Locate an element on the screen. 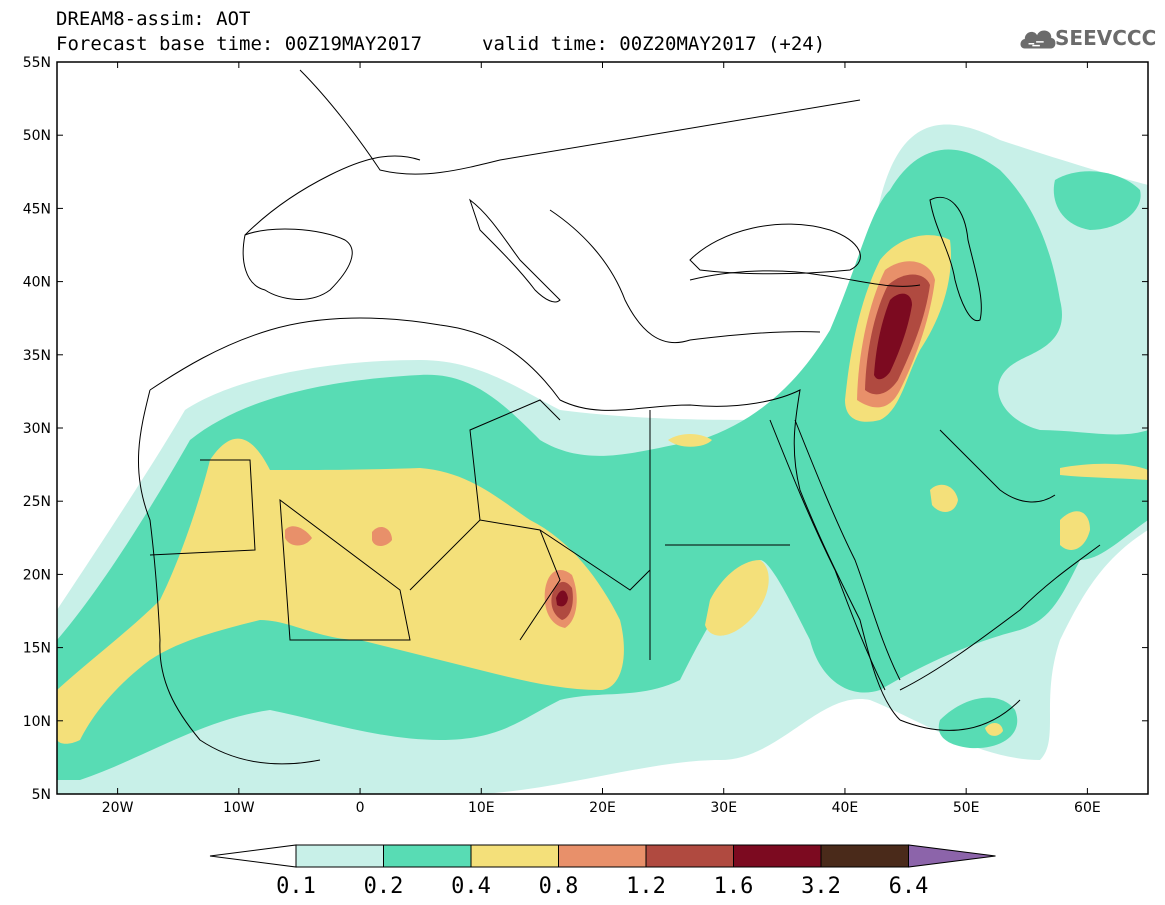 This screenshot has width=1165, height=905. colorbar-label: 1.6 is located at coordinates (734, 886).